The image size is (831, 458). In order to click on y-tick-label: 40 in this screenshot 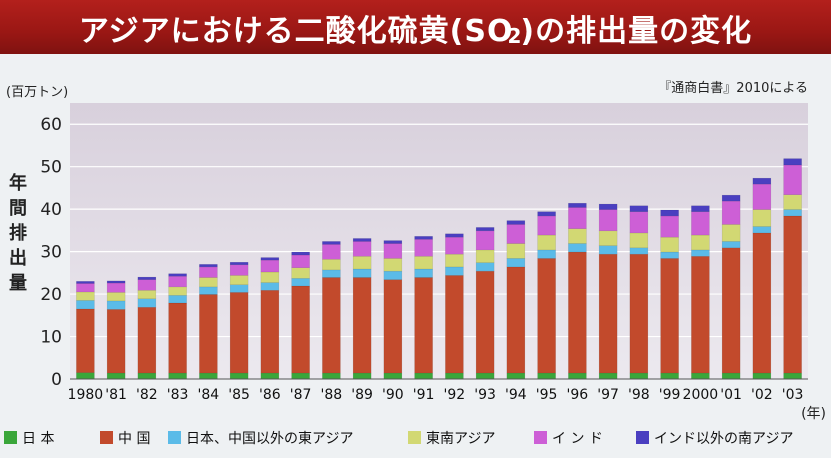, I will do `click(51, 210)`.